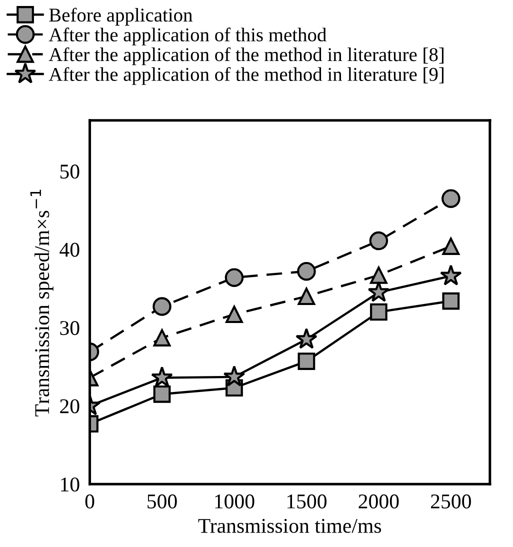 This screenshot has height=547, width=513. I want to click on x-tick-label: 1500, so click(306, 501).